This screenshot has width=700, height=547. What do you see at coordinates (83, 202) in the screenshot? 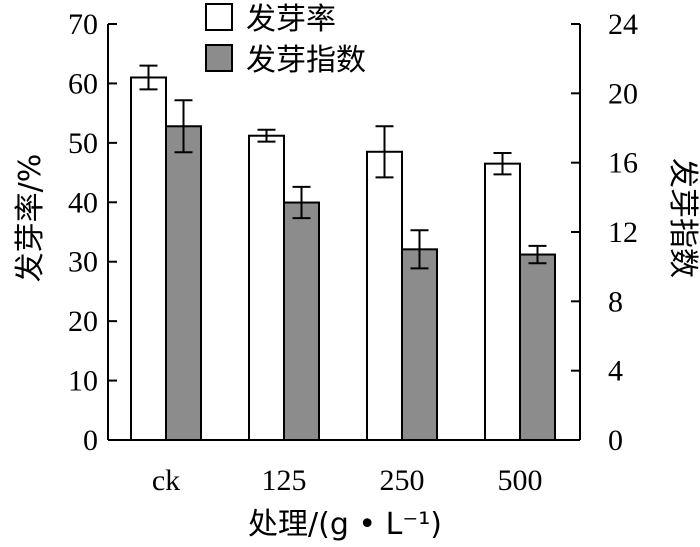
I see `y-tick-label: 40` at bounding box center [83, 202].